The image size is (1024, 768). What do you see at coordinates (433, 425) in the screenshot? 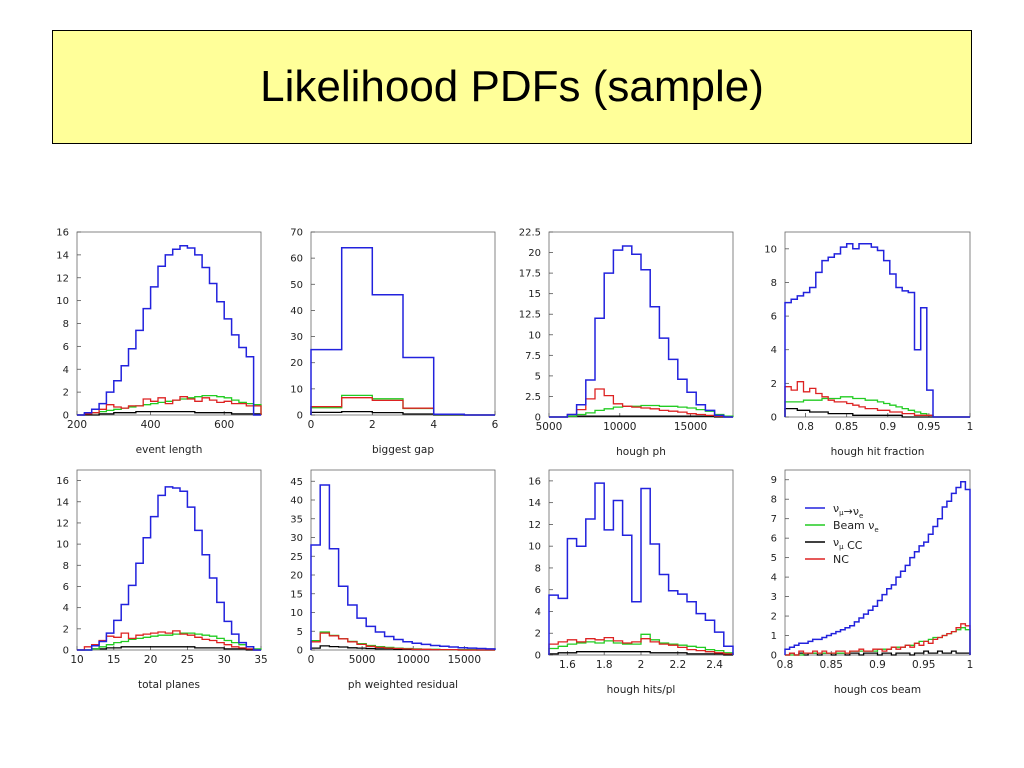
I see `x-tick-label: 4` at bounding box center [433, 425].